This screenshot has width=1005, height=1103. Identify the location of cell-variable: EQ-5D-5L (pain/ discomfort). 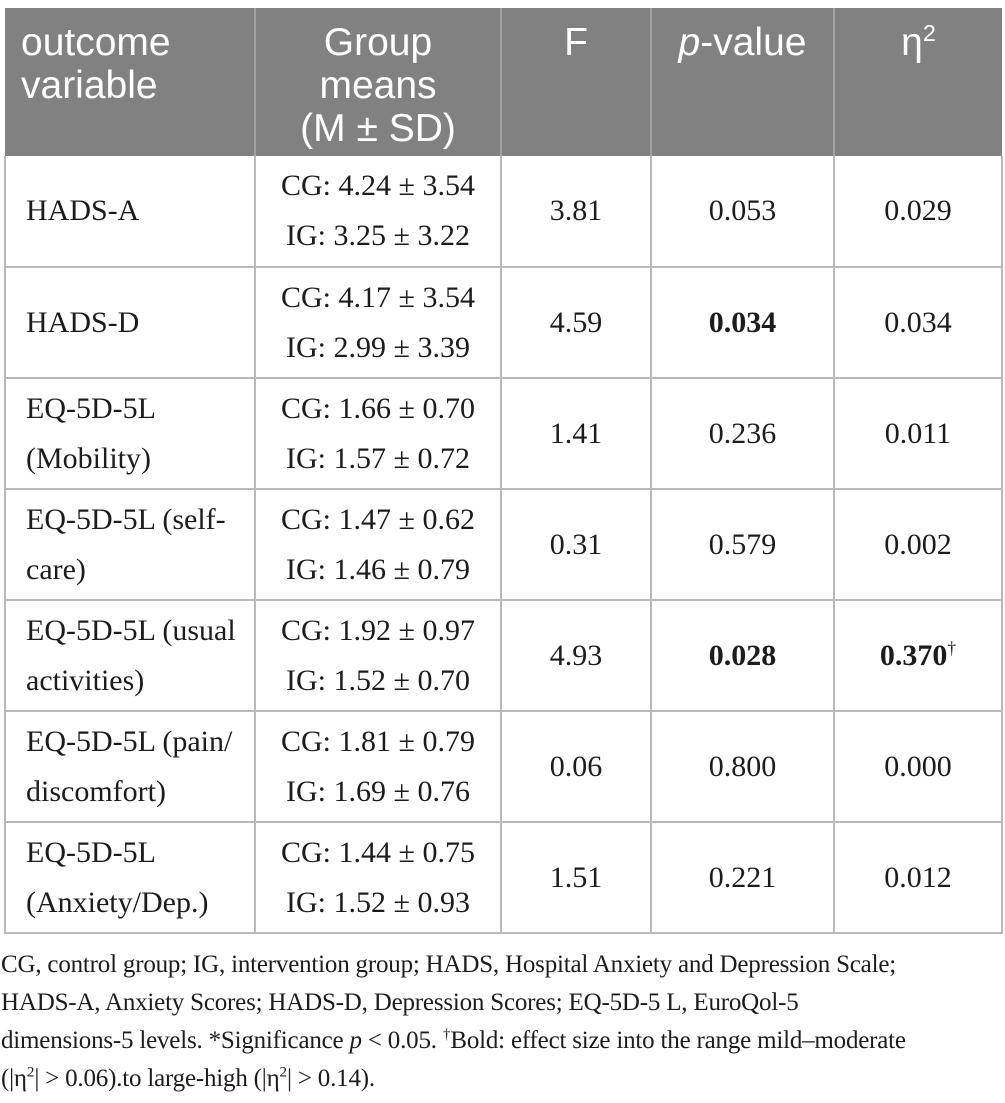
(130, 767).